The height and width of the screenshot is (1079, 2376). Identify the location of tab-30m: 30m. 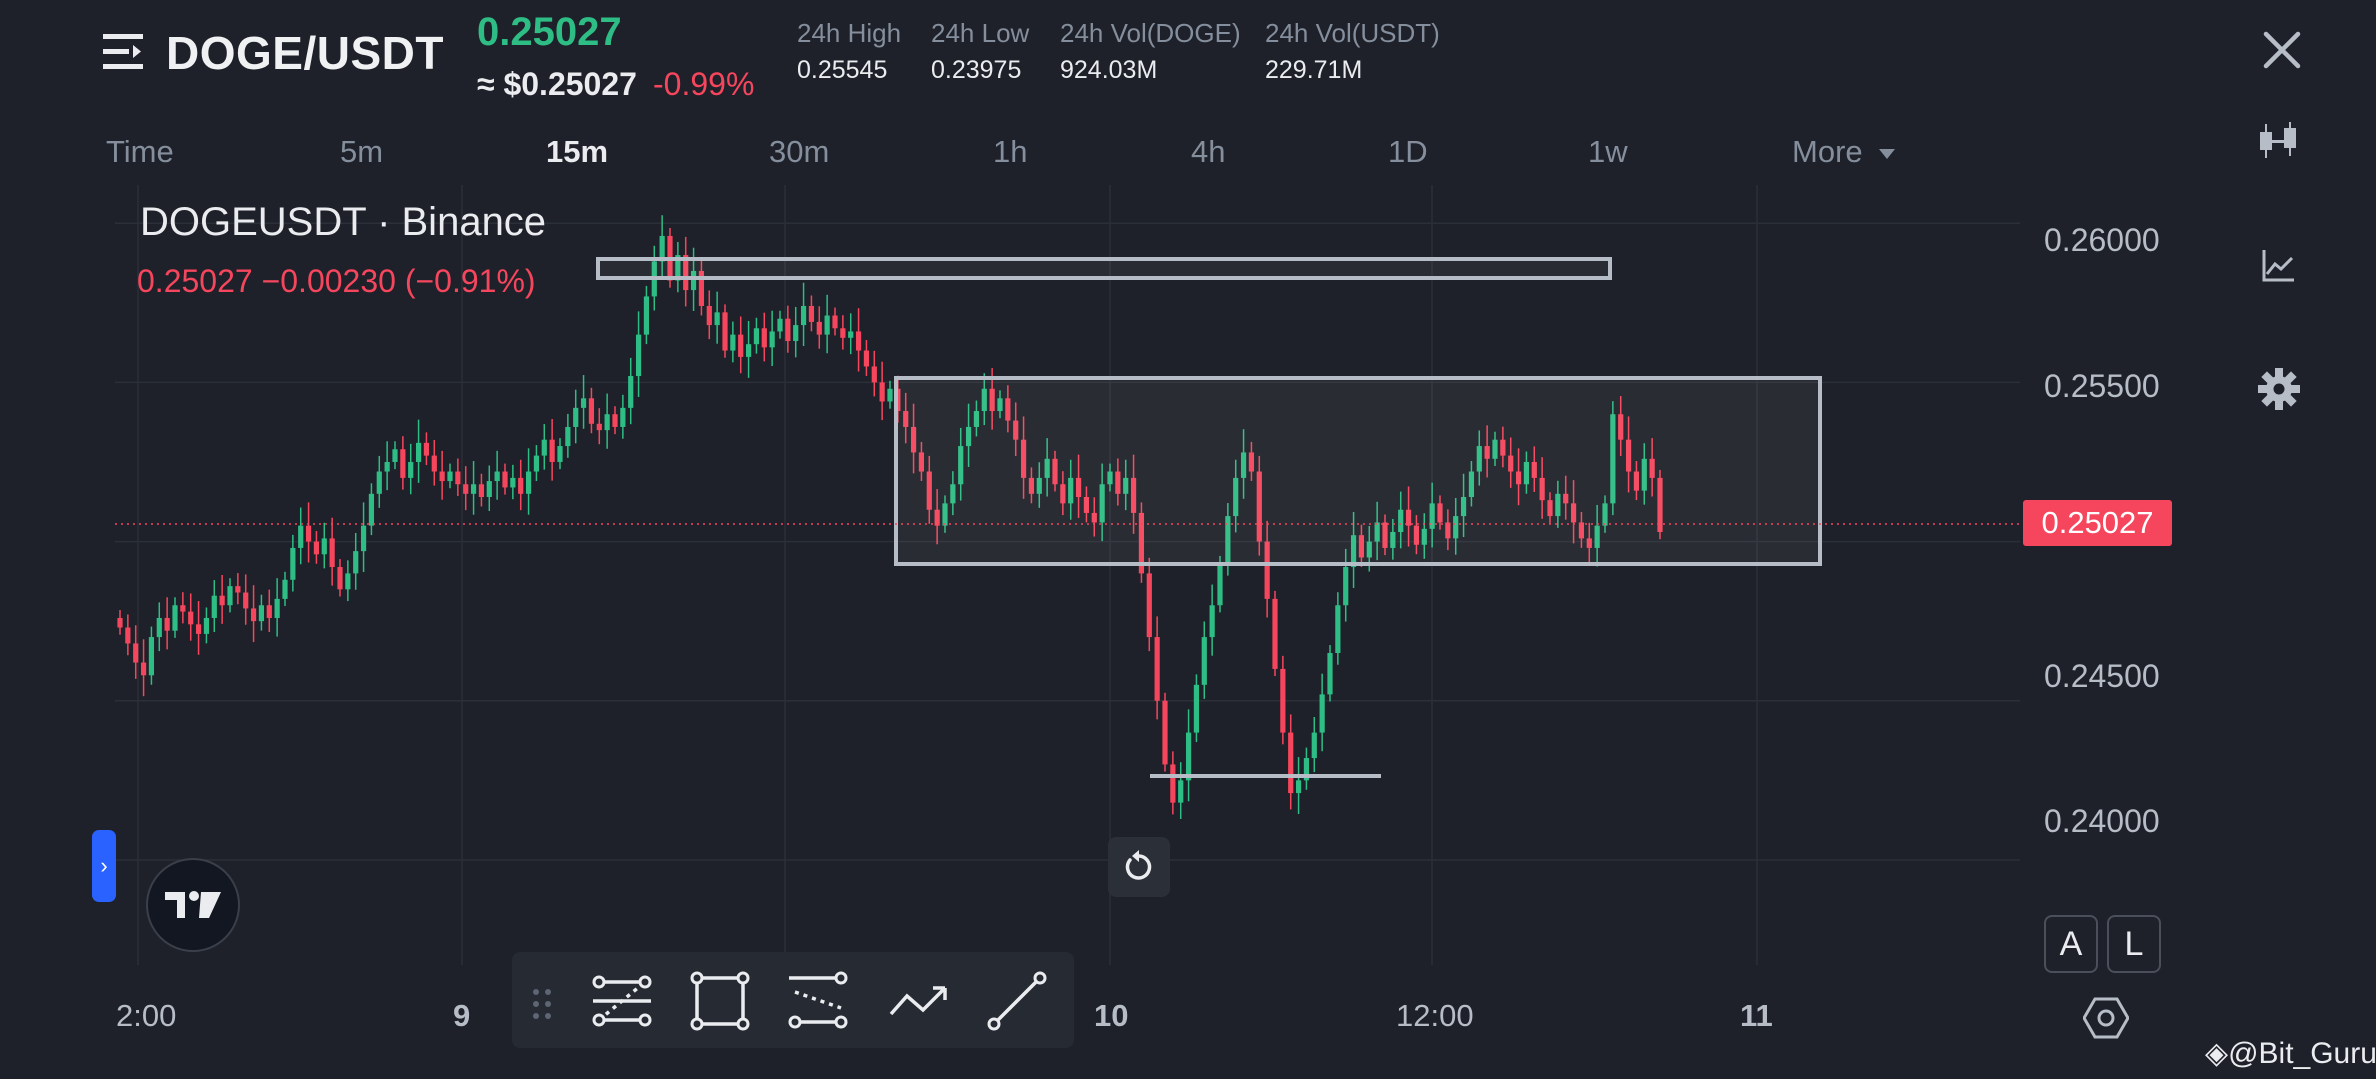
(799, 151).